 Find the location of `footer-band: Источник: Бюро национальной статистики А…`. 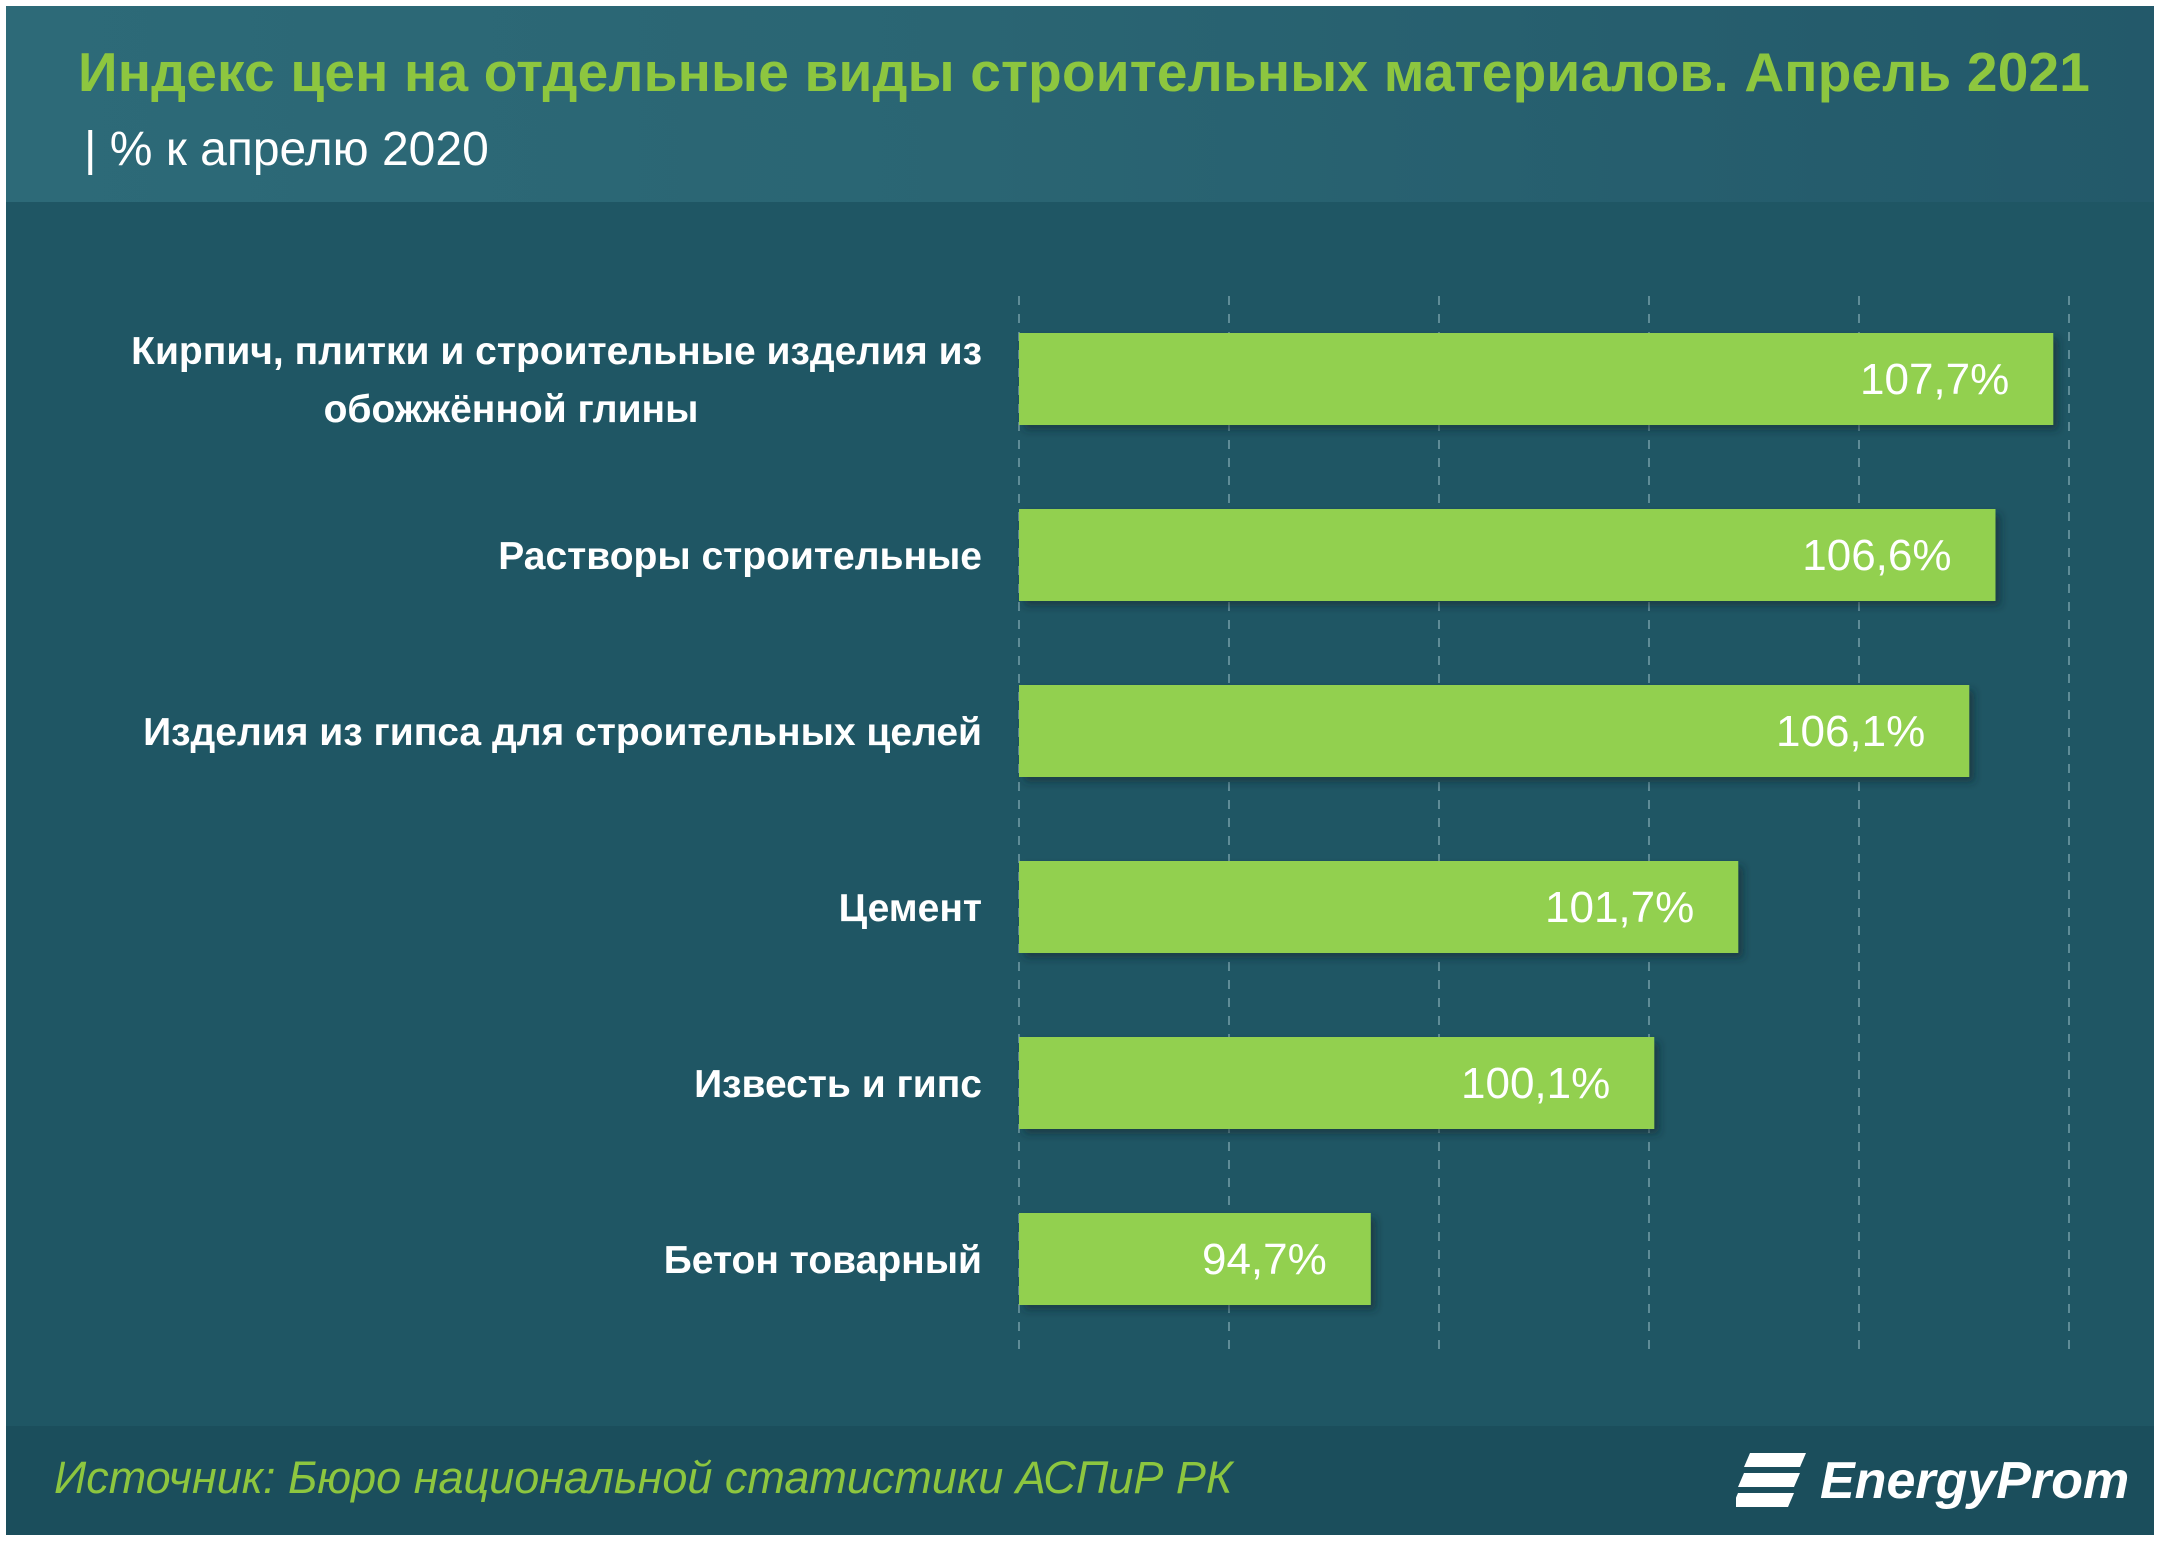

footer-band: Источник: Бюро национальной статистики А… is located at coordinates (1080, 1480).